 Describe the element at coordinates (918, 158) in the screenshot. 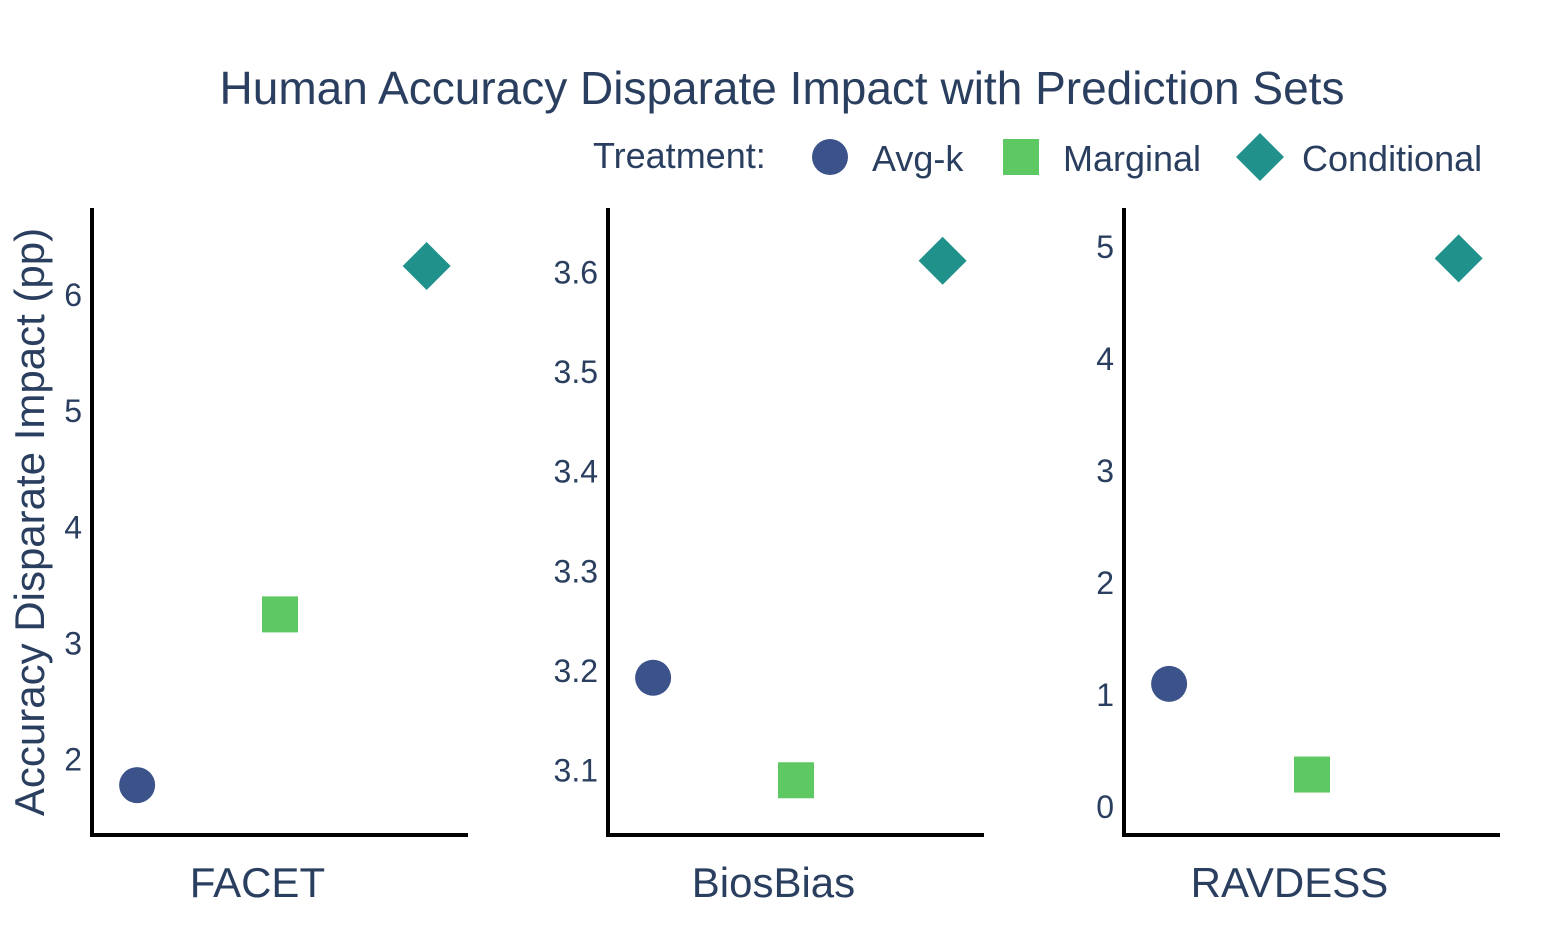

I see `legend-label-avg-k: Avg-k` at that location.